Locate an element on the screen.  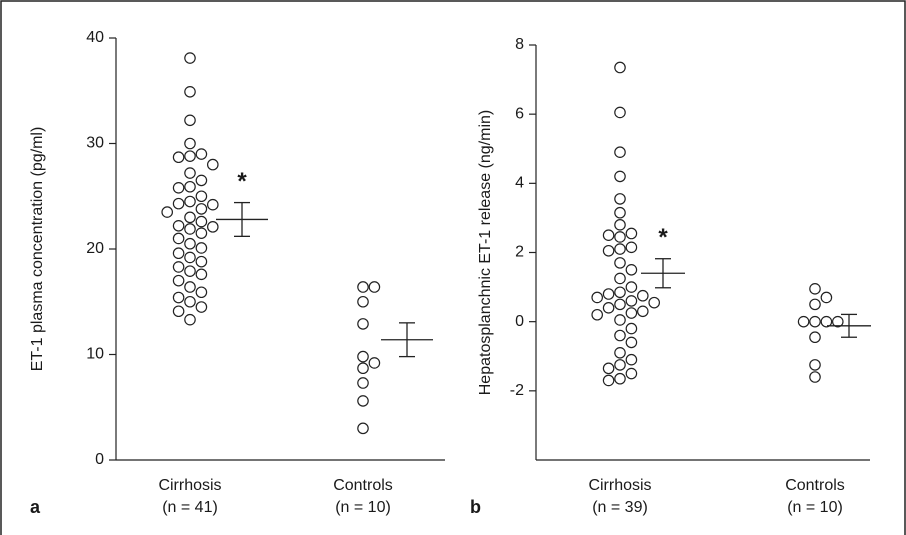
y-tick-label: 2 is located at coordinates (519, 252).